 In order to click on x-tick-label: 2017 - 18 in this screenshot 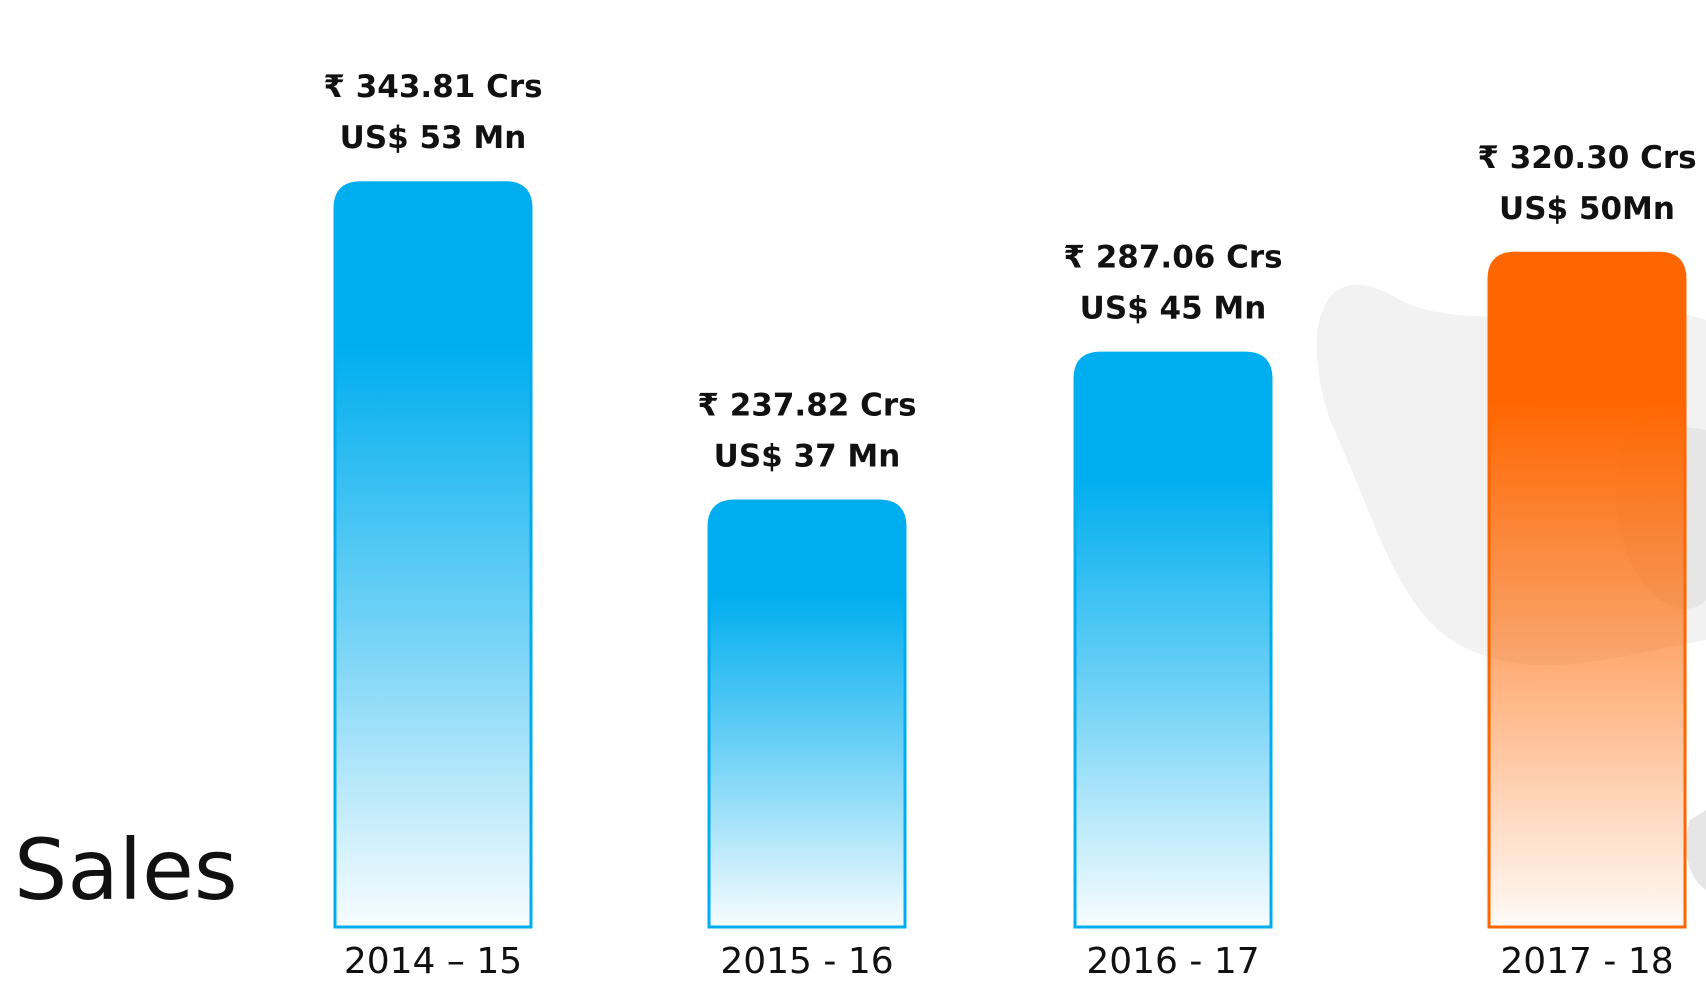, I will do `click(1586, 961)`.